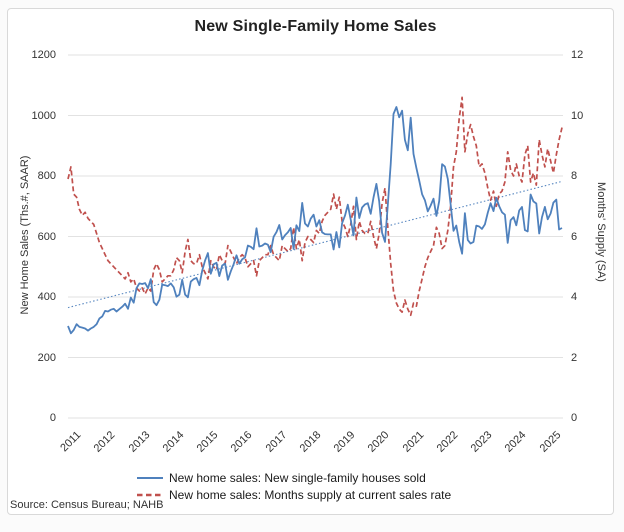  I want to click on right-axis-tick-label: 10, so click(577, 115).